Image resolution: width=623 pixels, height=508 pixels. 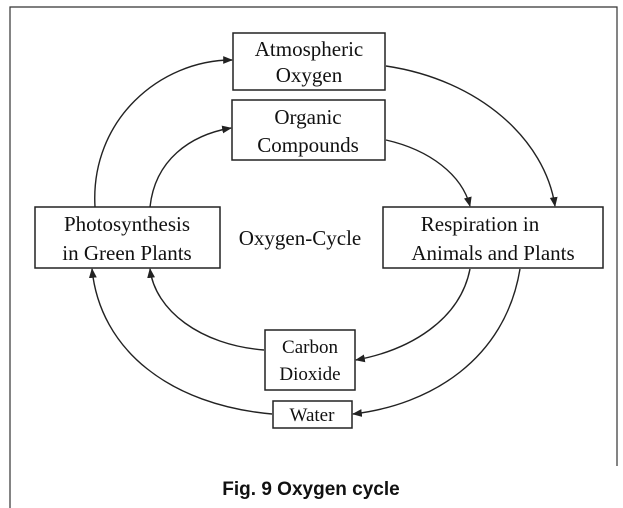 I want to click on node: Atmospheric Oxygen, so click(x=309, y=61).